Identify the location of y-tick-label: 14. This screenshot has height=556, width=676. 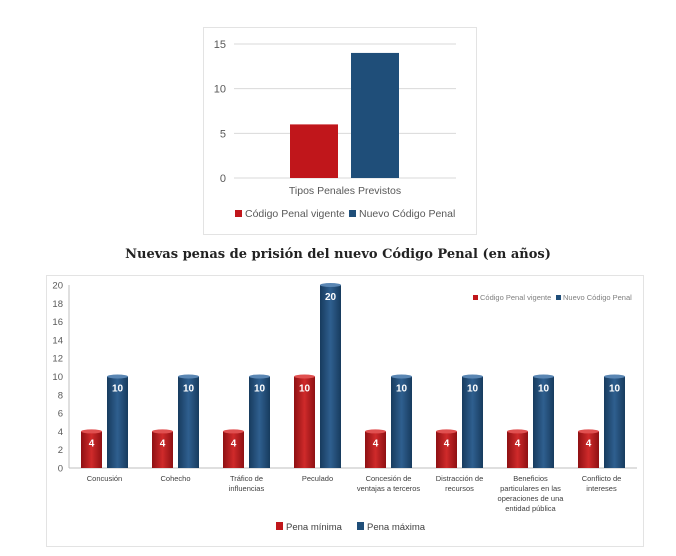
(57, 340).